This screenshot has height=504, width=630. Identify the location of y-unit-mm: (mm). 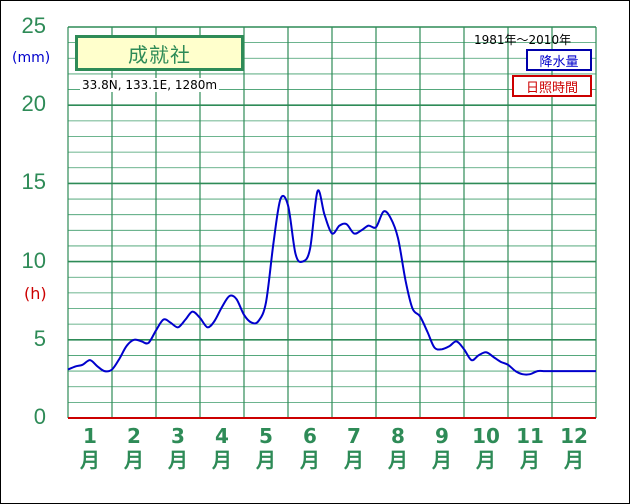
(31, 58).